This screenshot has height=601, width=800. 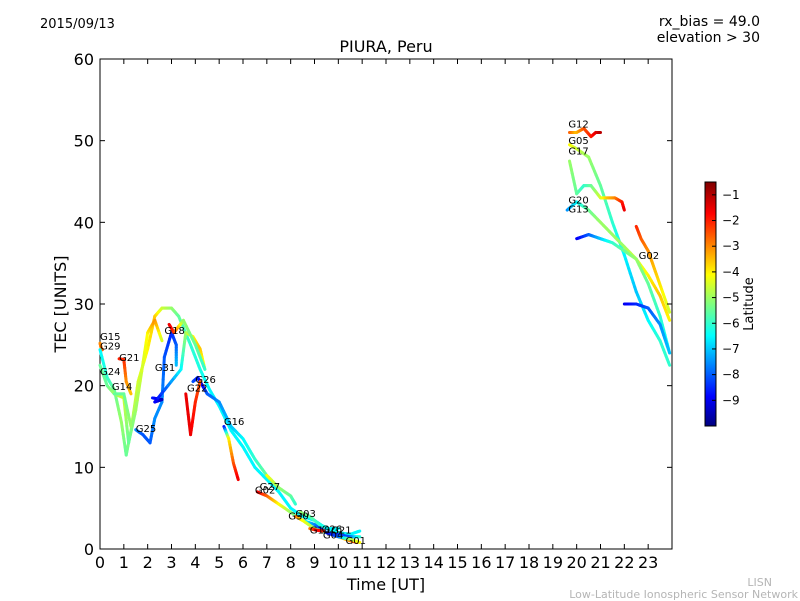 What do you see at coordinates (731, 246) in the screenshot?
I see `colorbar-tick-label: −3` at bounding box center [731, 246].